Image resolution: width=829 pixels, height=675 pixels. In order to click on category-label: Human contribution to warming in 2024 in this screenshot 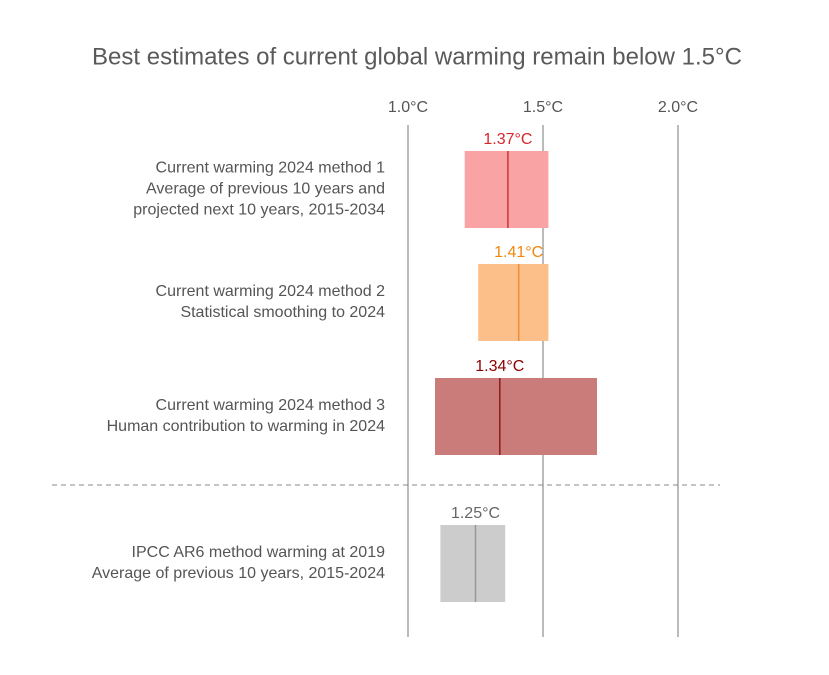, I will do `click(246, 426)`.